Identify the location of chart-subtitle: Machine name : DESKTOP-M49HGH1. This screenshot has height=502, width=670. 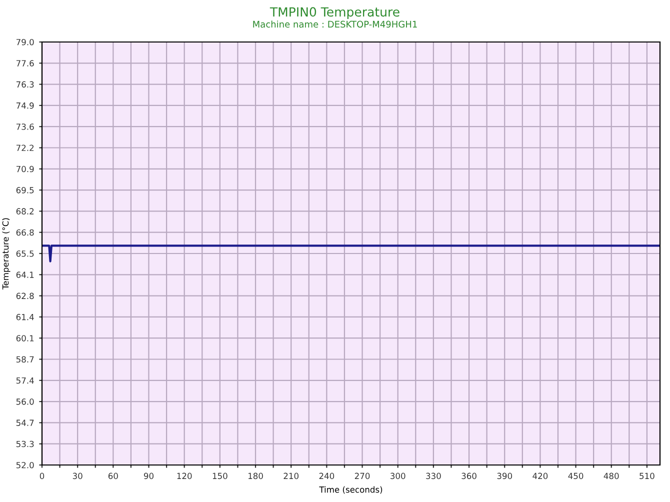
(335, 24).